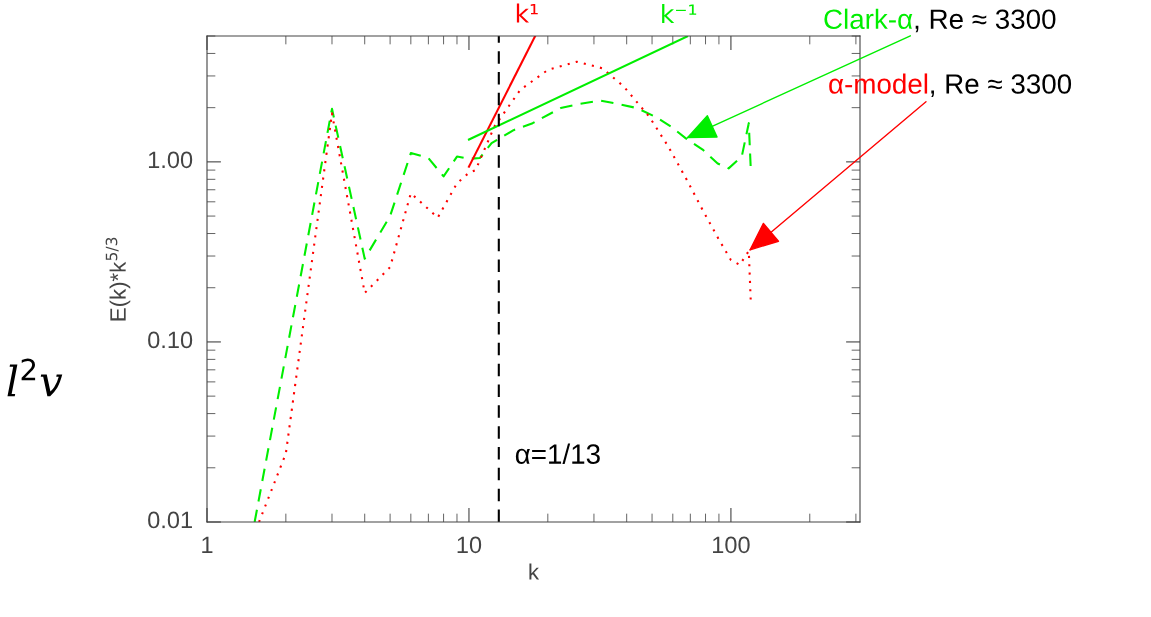 This screenshot has height=617, width=1151. Describe the element at coordinates (170, 340) in the screenshot. I see `y-tick-label: 0.10` at that location.